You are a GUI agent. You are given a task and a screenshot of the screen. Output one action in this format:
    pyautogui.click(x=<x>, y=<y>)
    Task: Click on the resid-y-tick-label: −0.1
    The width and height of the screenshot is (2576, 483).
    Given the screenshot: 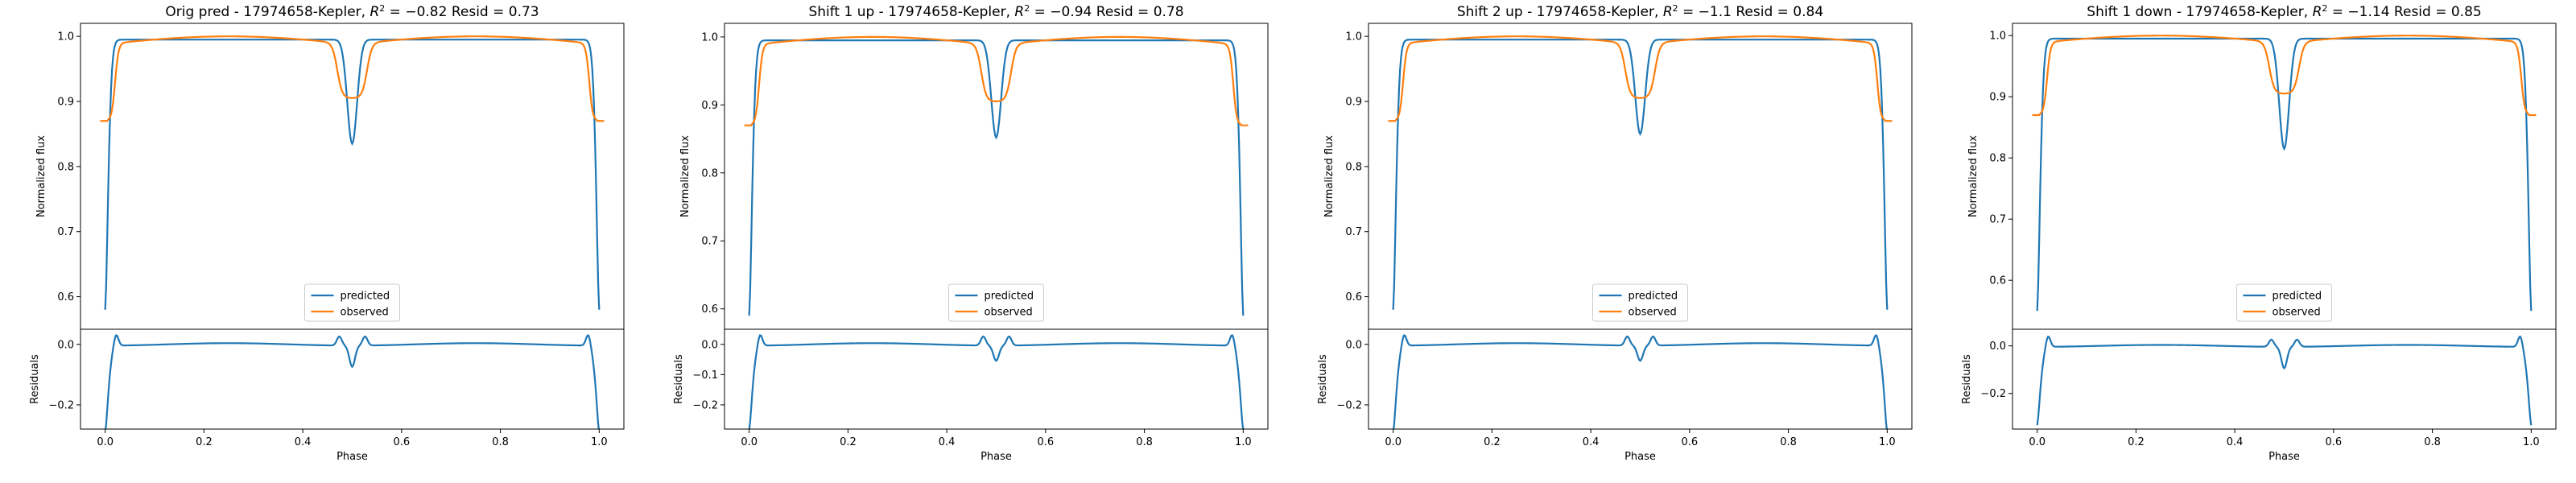 What is the action you would take?
    pyautogui.click(x=705, y=375)
    